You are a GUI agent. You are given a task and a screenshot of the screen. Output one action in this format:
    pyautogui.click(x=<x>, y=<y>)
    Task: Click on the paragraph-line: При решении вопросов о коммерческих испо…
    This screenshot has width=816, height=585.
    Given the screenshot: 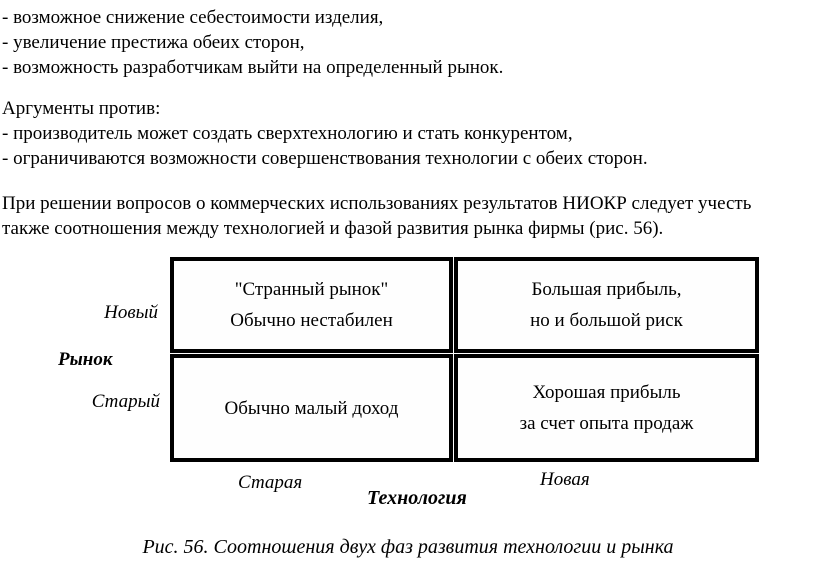 What is the action you would take?
    pyautogui.click(x=377, y=203)
    